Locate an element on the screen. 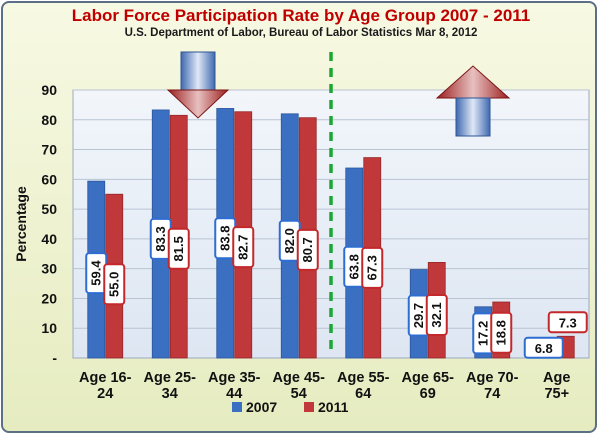  up-arrow-icon is located at coordinates (473, 101).